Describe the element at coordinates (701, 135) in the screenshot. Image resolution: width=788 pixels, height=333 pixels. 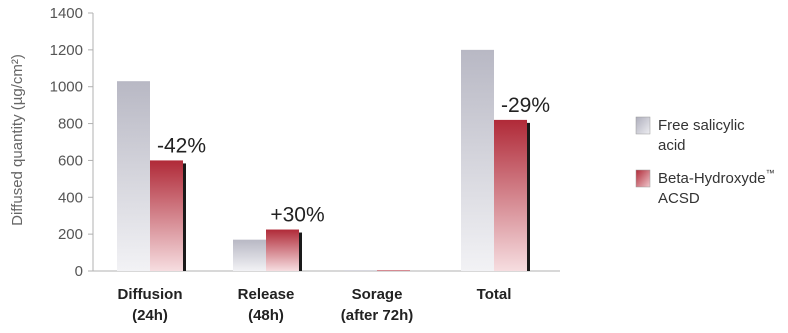
I see `legend-label-free-salicylic-acid: Free salicylic acid` at that location.